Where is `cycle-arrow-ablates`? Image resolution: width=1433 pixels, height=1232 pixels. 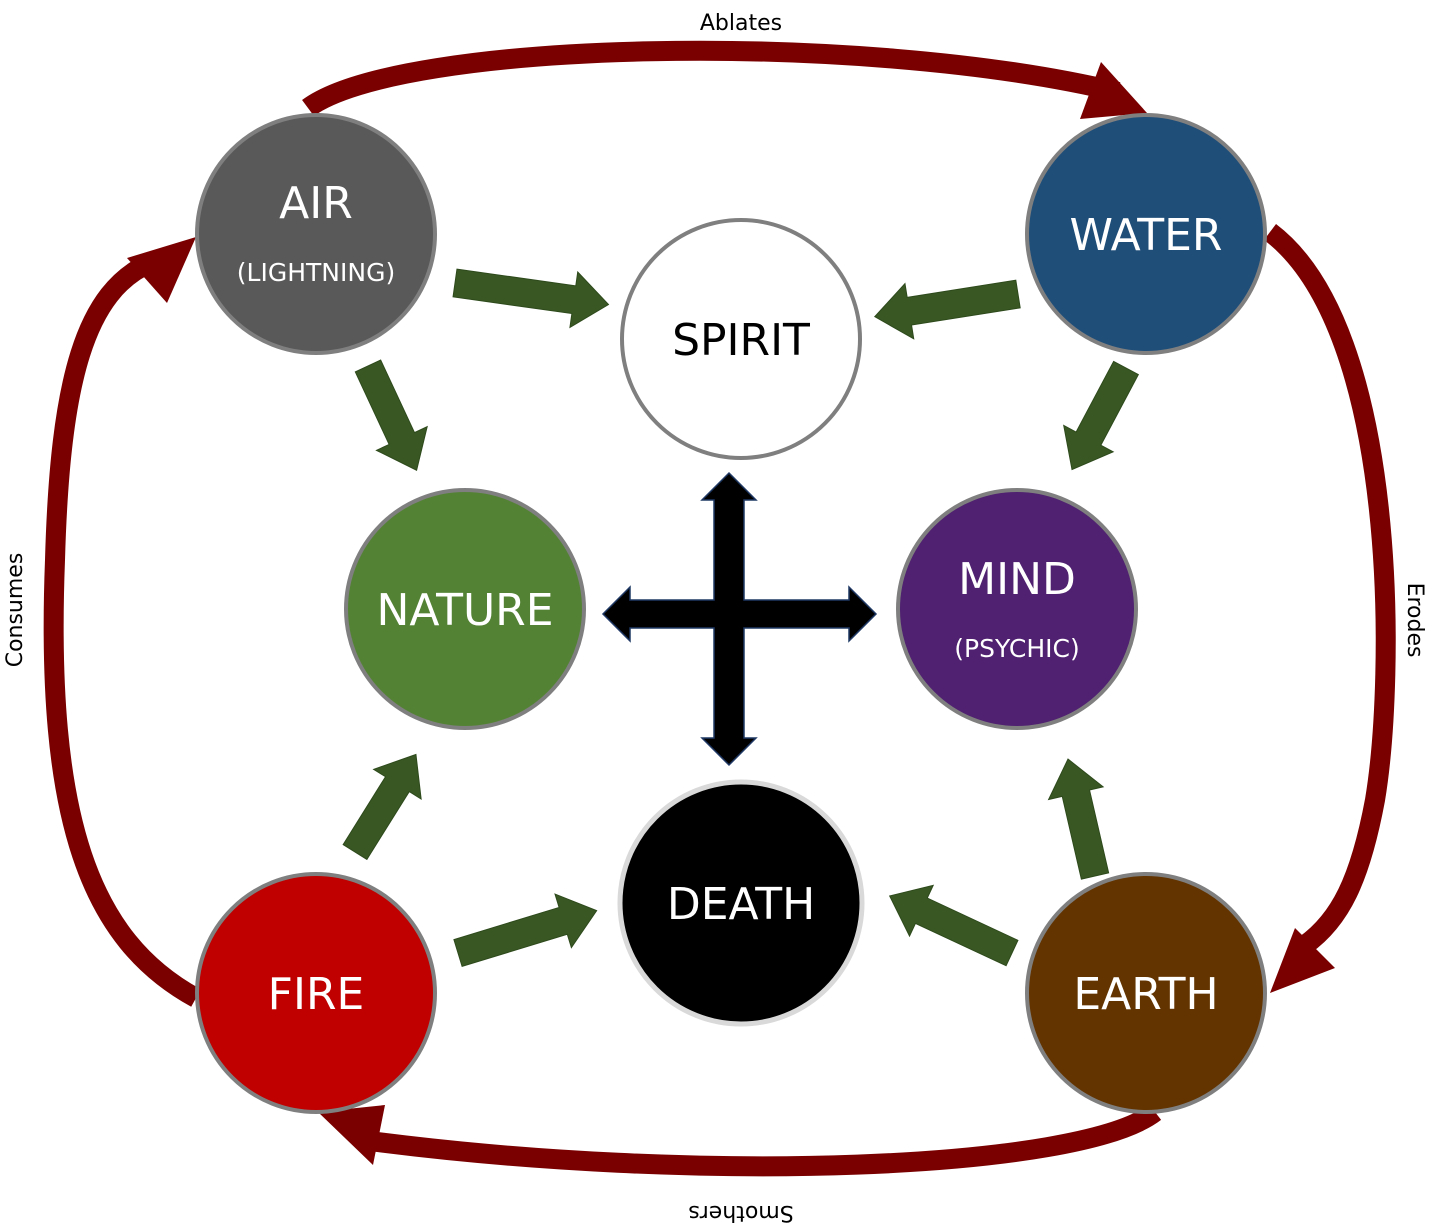
cycle-arrow-ablates is located at coordinates (711, 78).